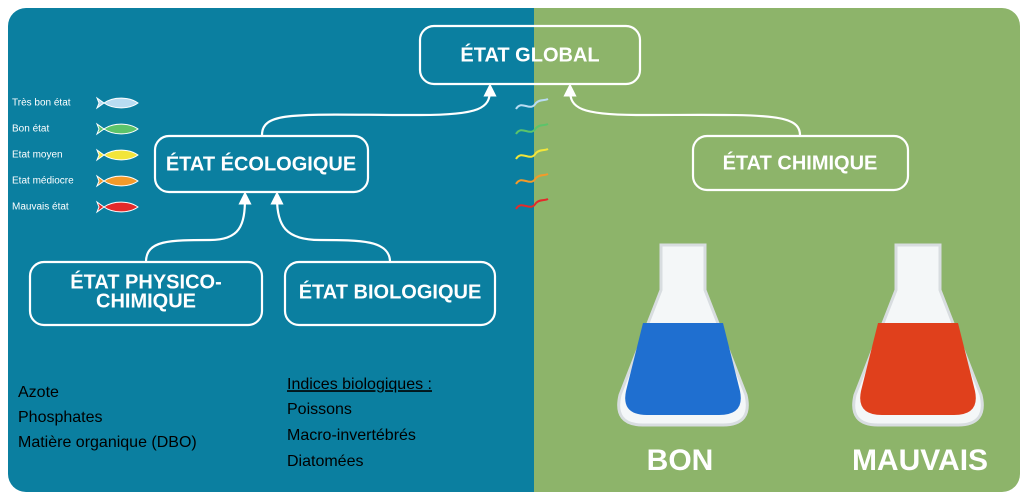  Describe the element at coordinates (38, 392) in the screenshot. I see `list-item: Azote` at that location.